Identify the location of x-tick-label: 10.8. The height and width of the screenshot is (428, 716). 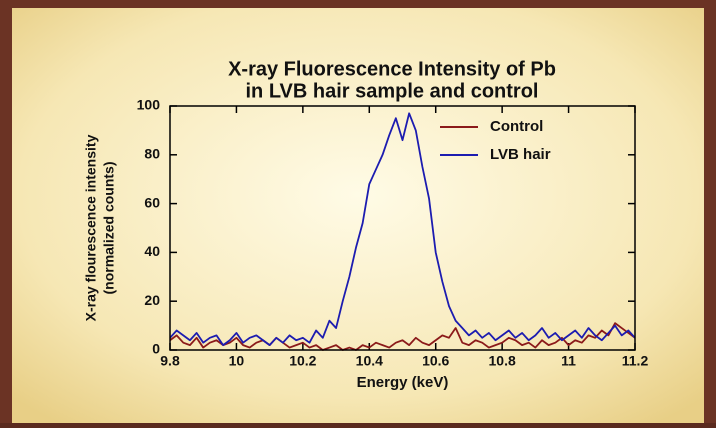
(502, 361).